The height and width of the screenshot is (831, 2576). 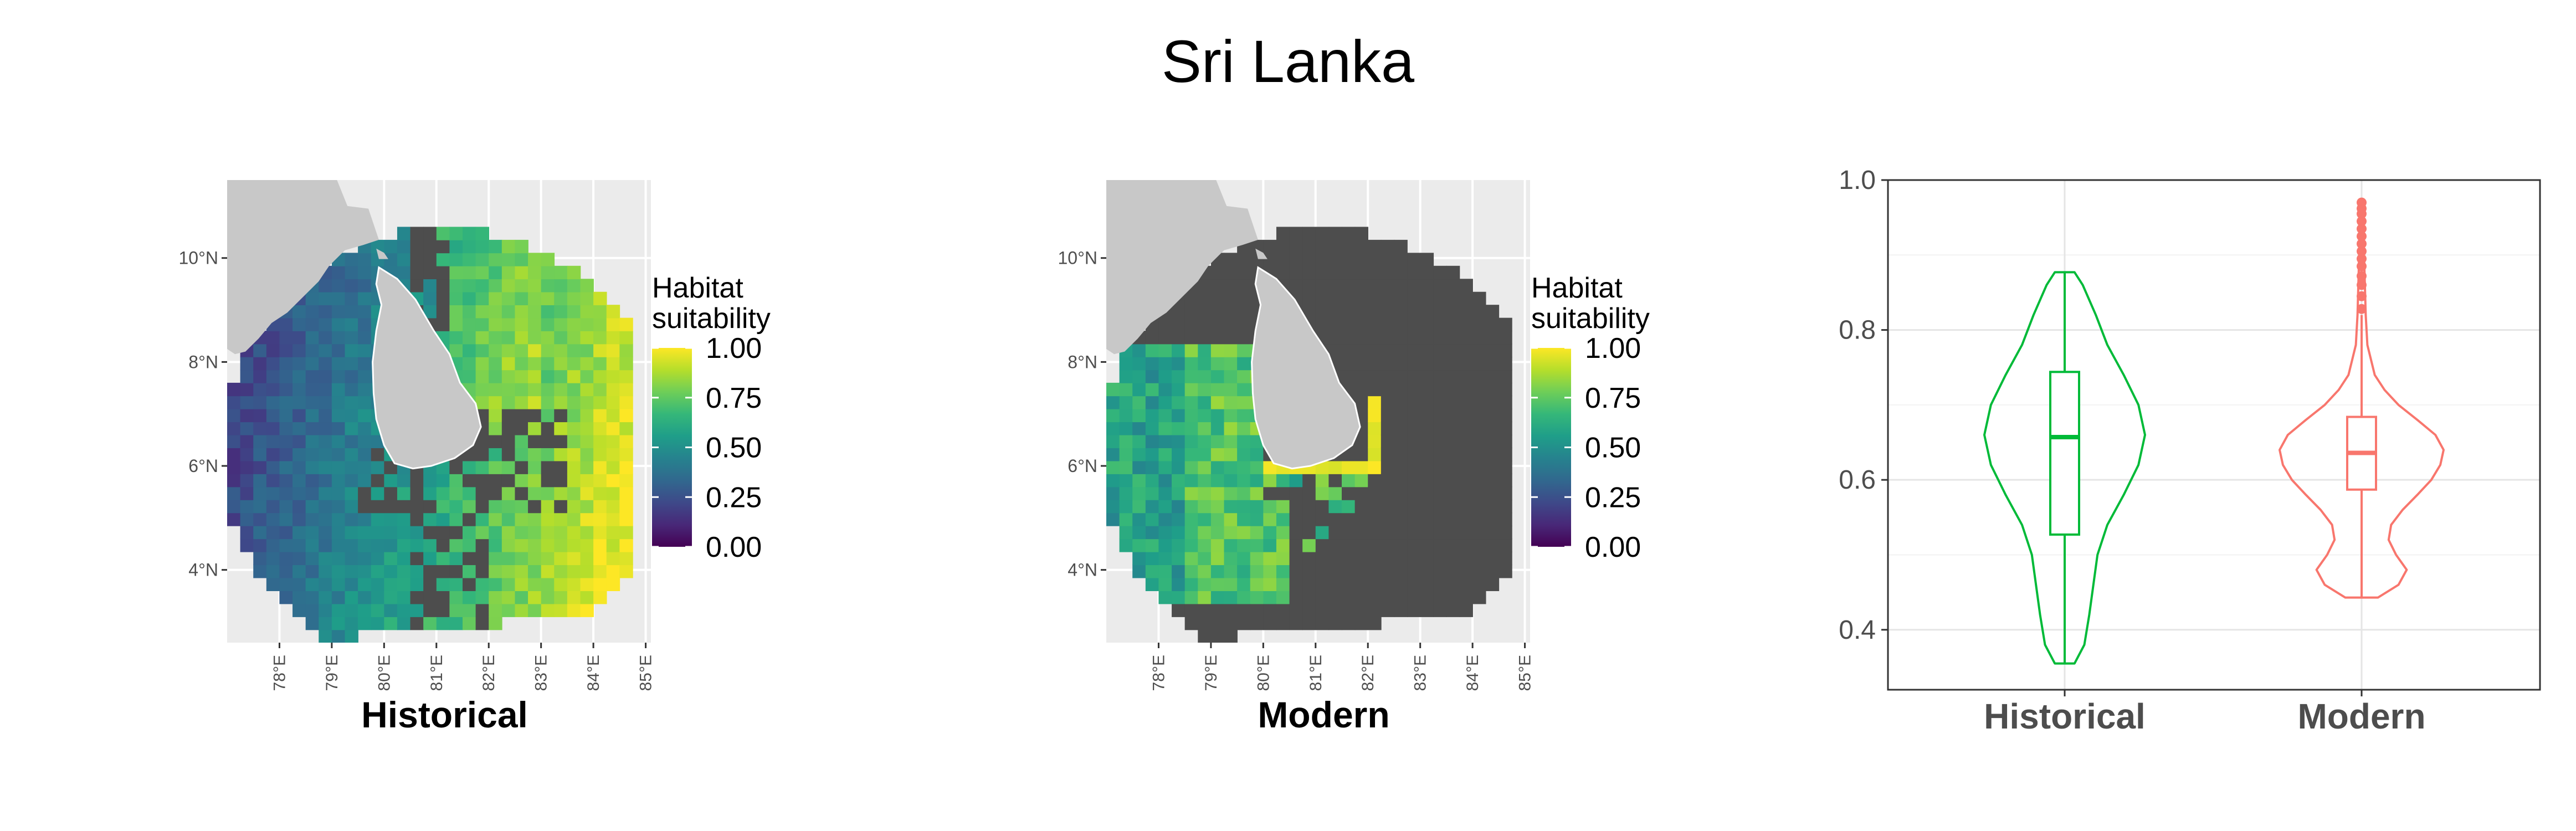 What do you see at coordinates (1082, 466) in the screenshot?
I see `y-tick-label: 6°N` at bounding box center [1082, 466].